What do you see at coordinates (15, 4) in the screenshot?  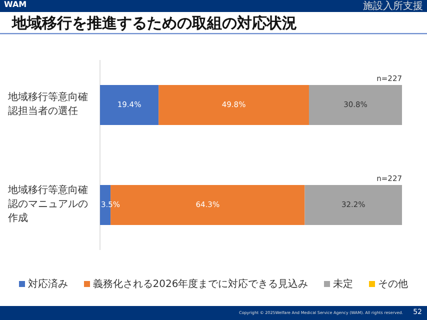 I see `text: WAM` at bounding box center [15, 4].